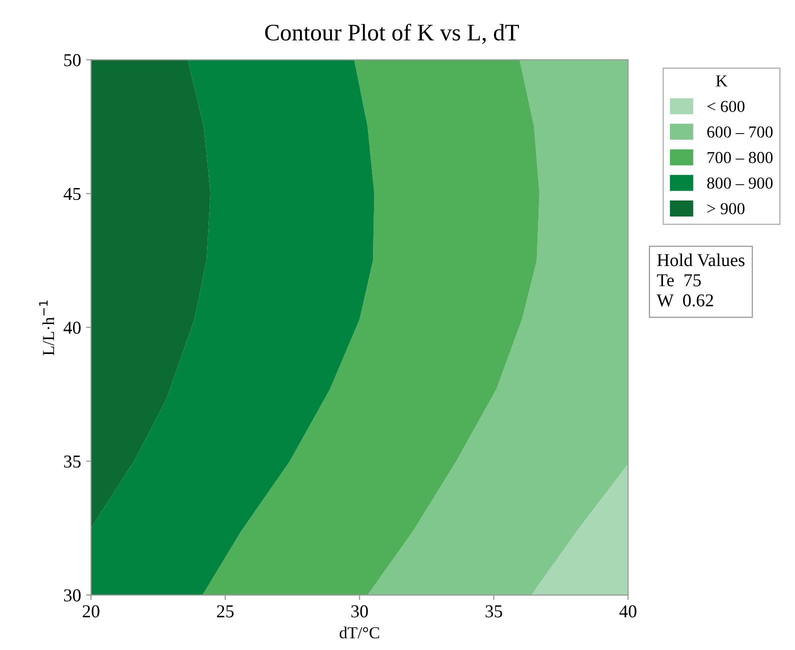 Image resolution: width=795 pixels, height=650 pixels. What do you see at coordinates (72, 194) in the screenshot?
I see `y-tick-label: 45` at bounding box center [72, 194].